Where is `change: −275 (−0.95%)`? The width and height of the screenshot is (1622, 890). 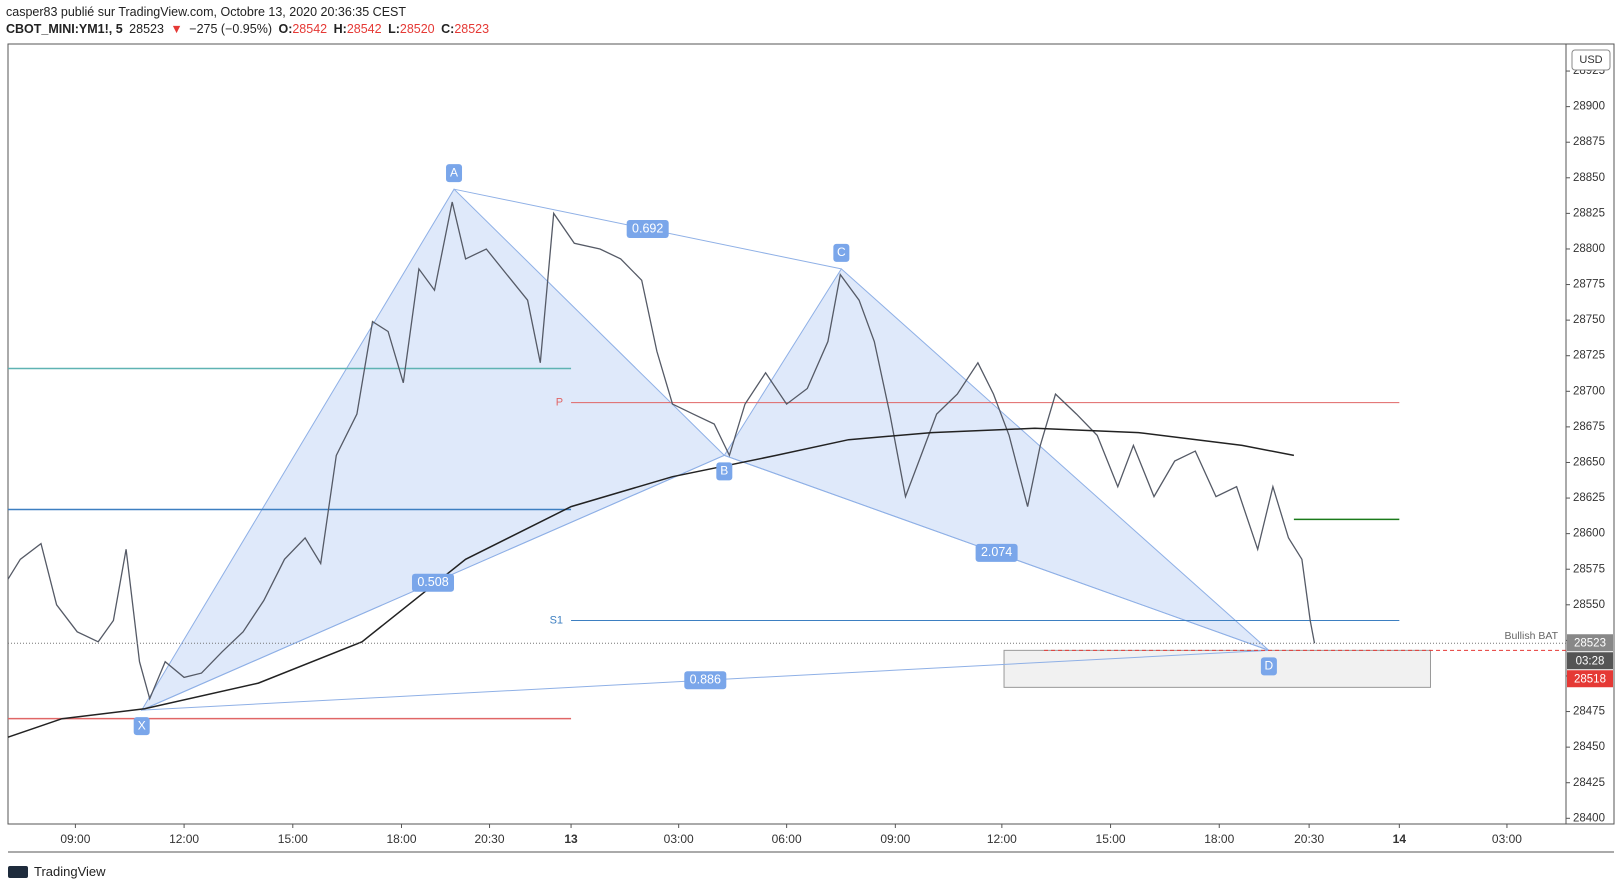
change: −275 (−0.95%) is located at coordinates (230, 29).